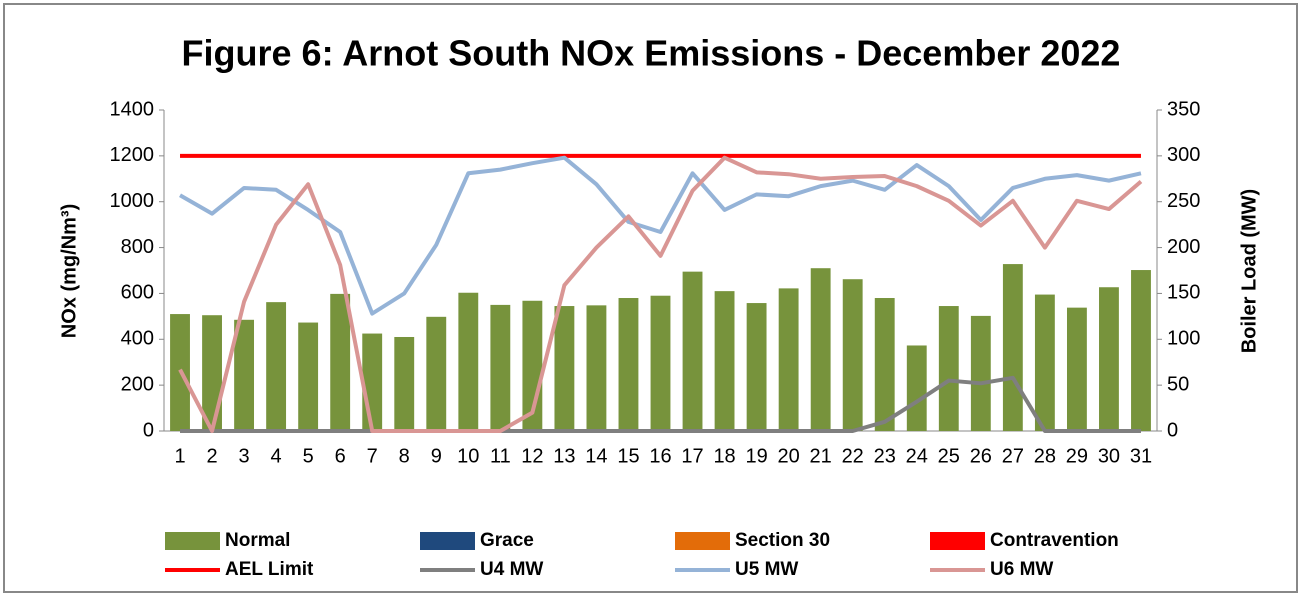 The width and height of the screenshot is (1302, 597). I want to click on x-tick-label: 5, so click(308, 456).